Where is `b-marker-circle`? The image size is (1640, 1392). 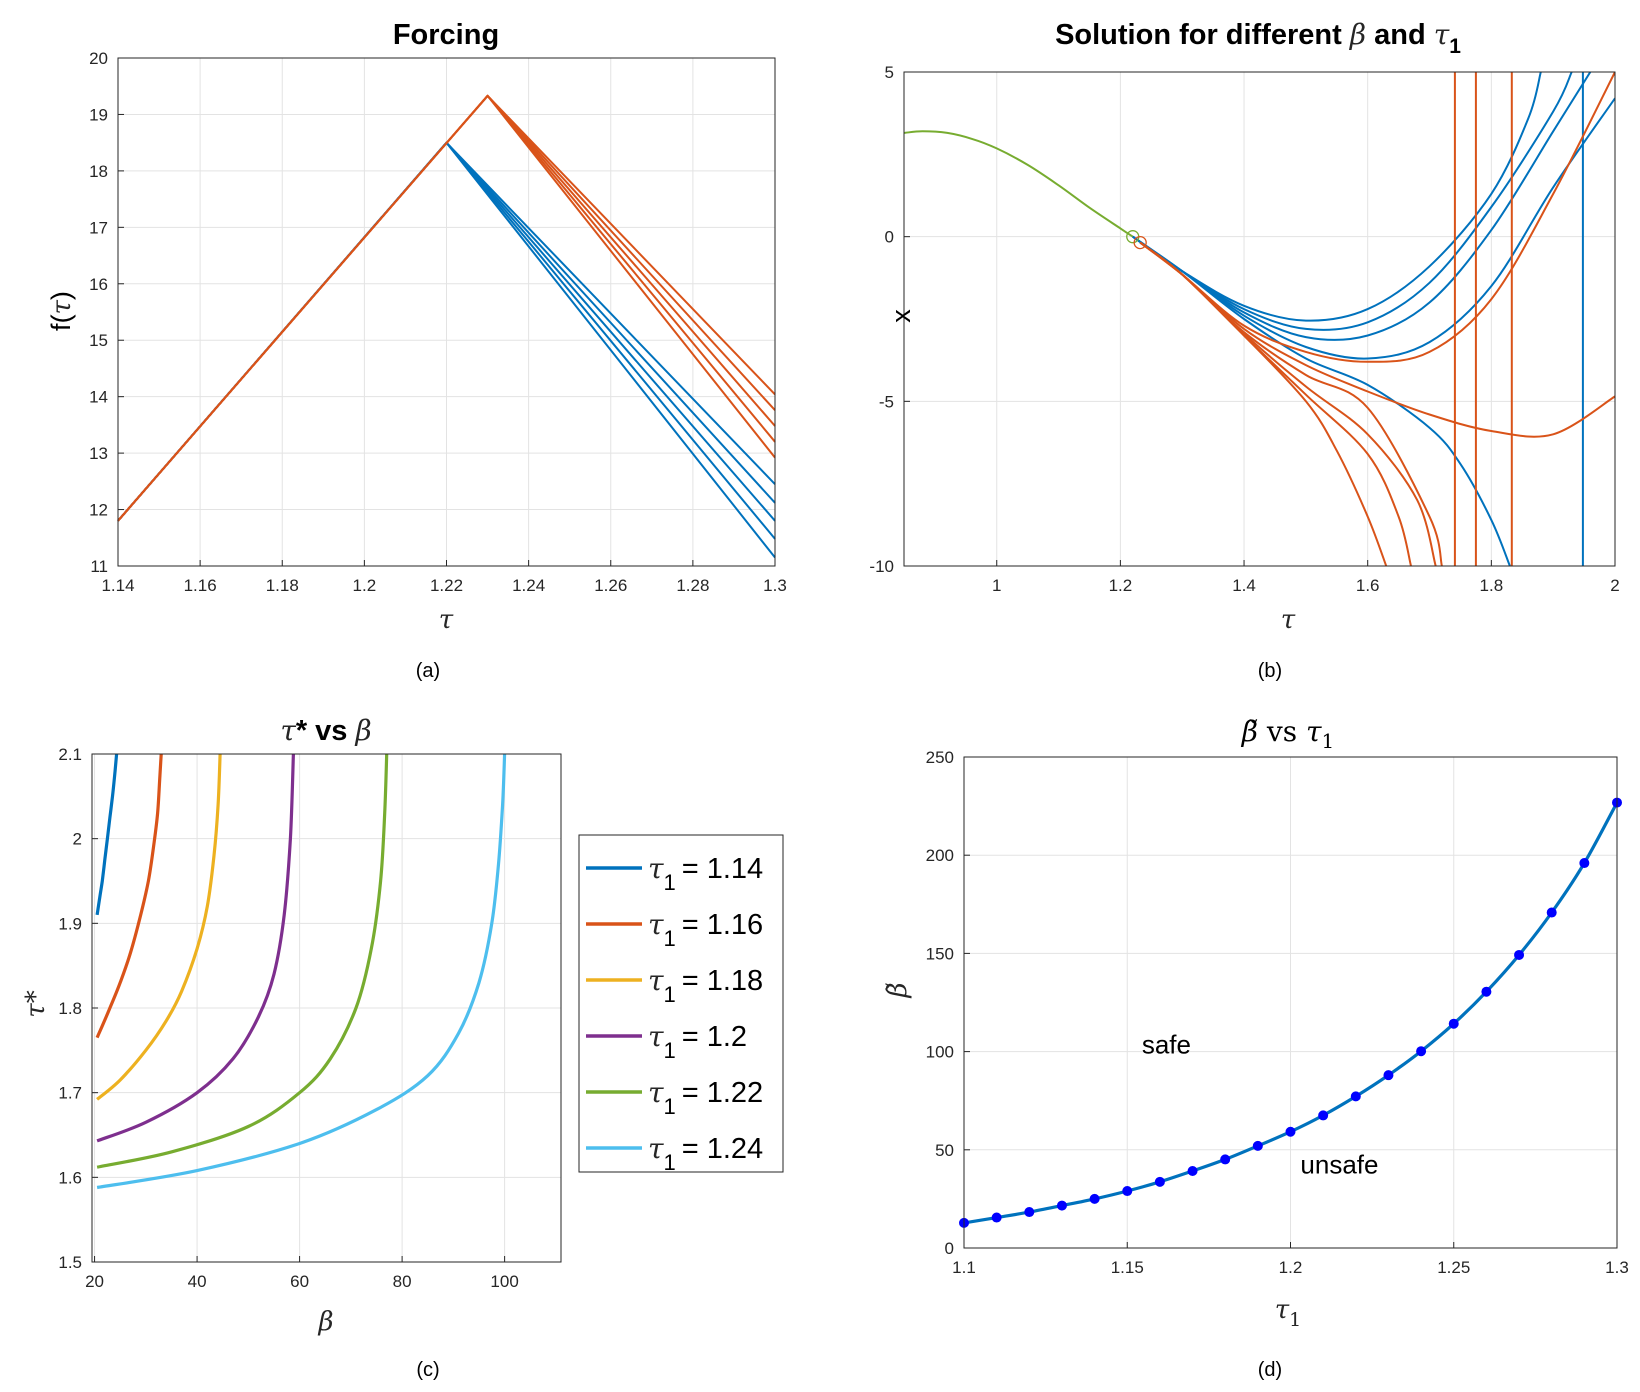 b-marker-circle is located at coordinates (1140, 242).